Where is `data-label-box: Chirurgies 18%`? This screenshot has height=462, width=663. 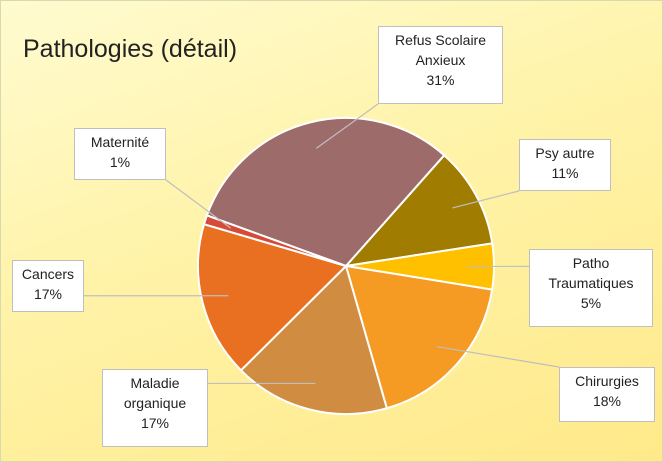 data-label-box: Chirurgies 18% is located at coordinates (607, 394).